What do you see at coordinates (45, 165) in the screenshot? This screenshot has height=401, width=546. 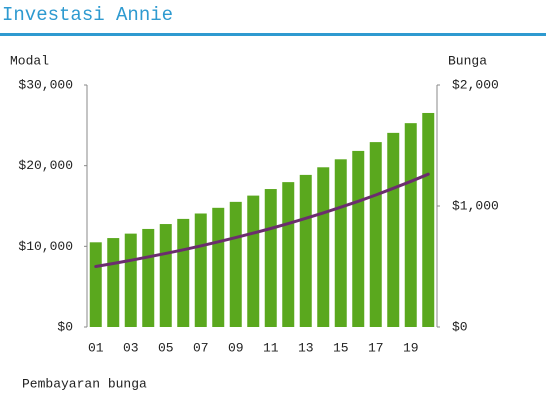 I see `y-tick-label: $20,000` at bounding box center [45, 165].